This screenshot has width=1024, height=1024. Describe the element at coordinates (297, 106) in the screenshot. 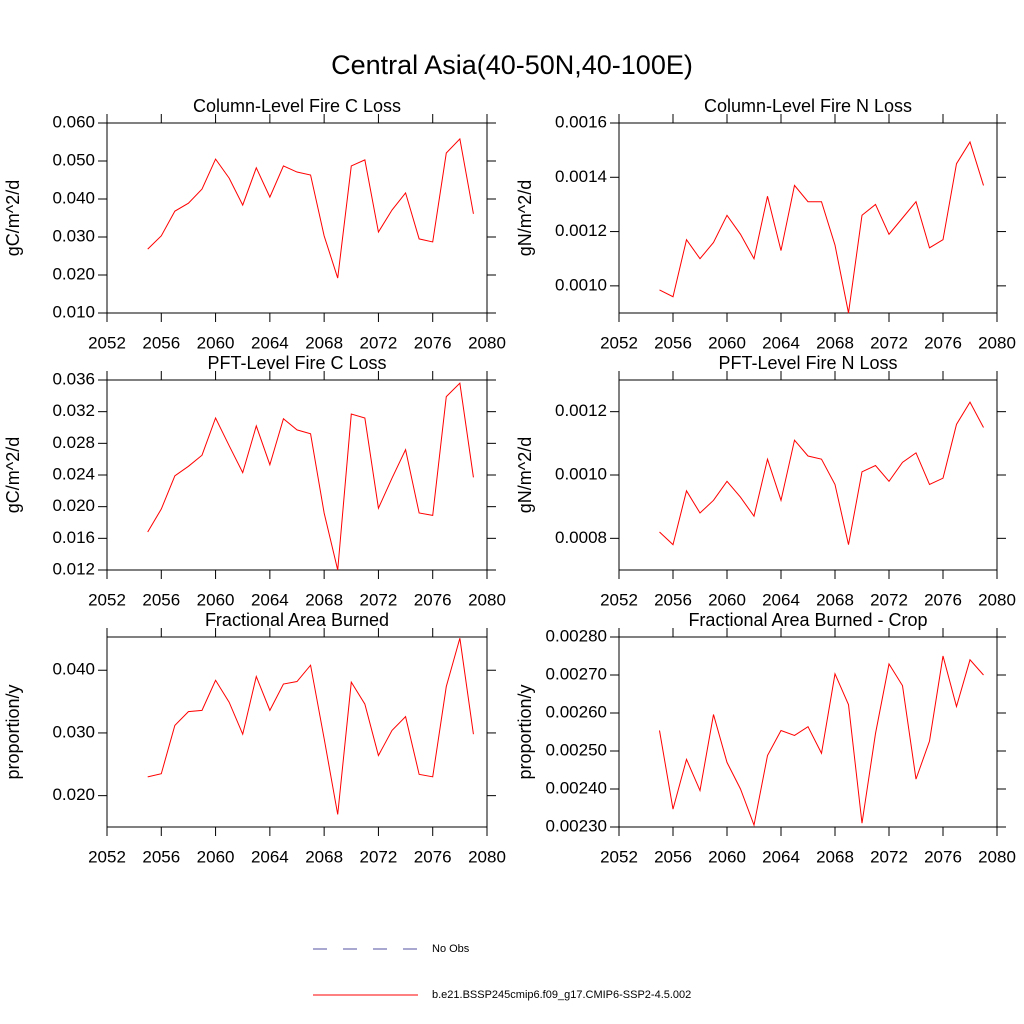

I see `panel-title: Column-Level Fire C Loss` at that location.